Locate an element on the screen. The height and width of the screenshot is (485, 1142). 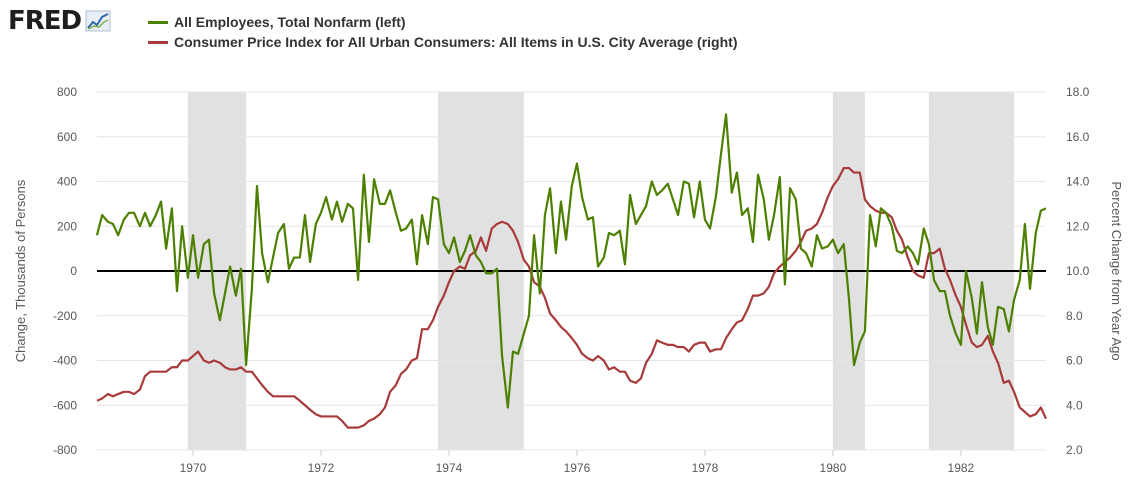
right-tick-label: 2.0 is located at coordinates (1074, 450).